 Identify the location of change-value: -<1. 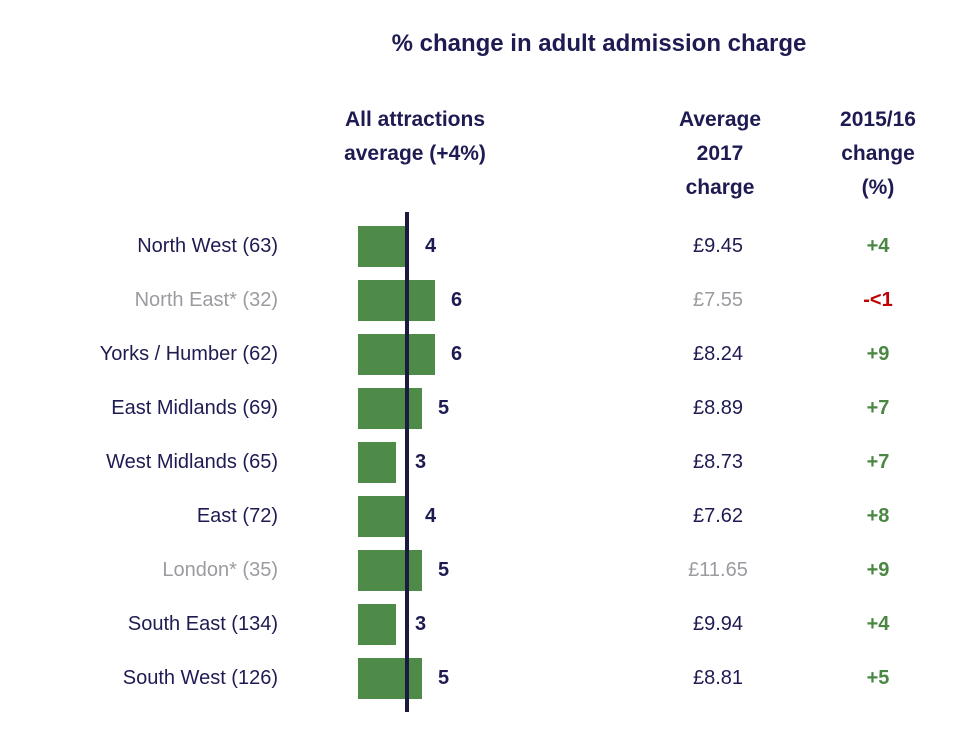
(878, 300).